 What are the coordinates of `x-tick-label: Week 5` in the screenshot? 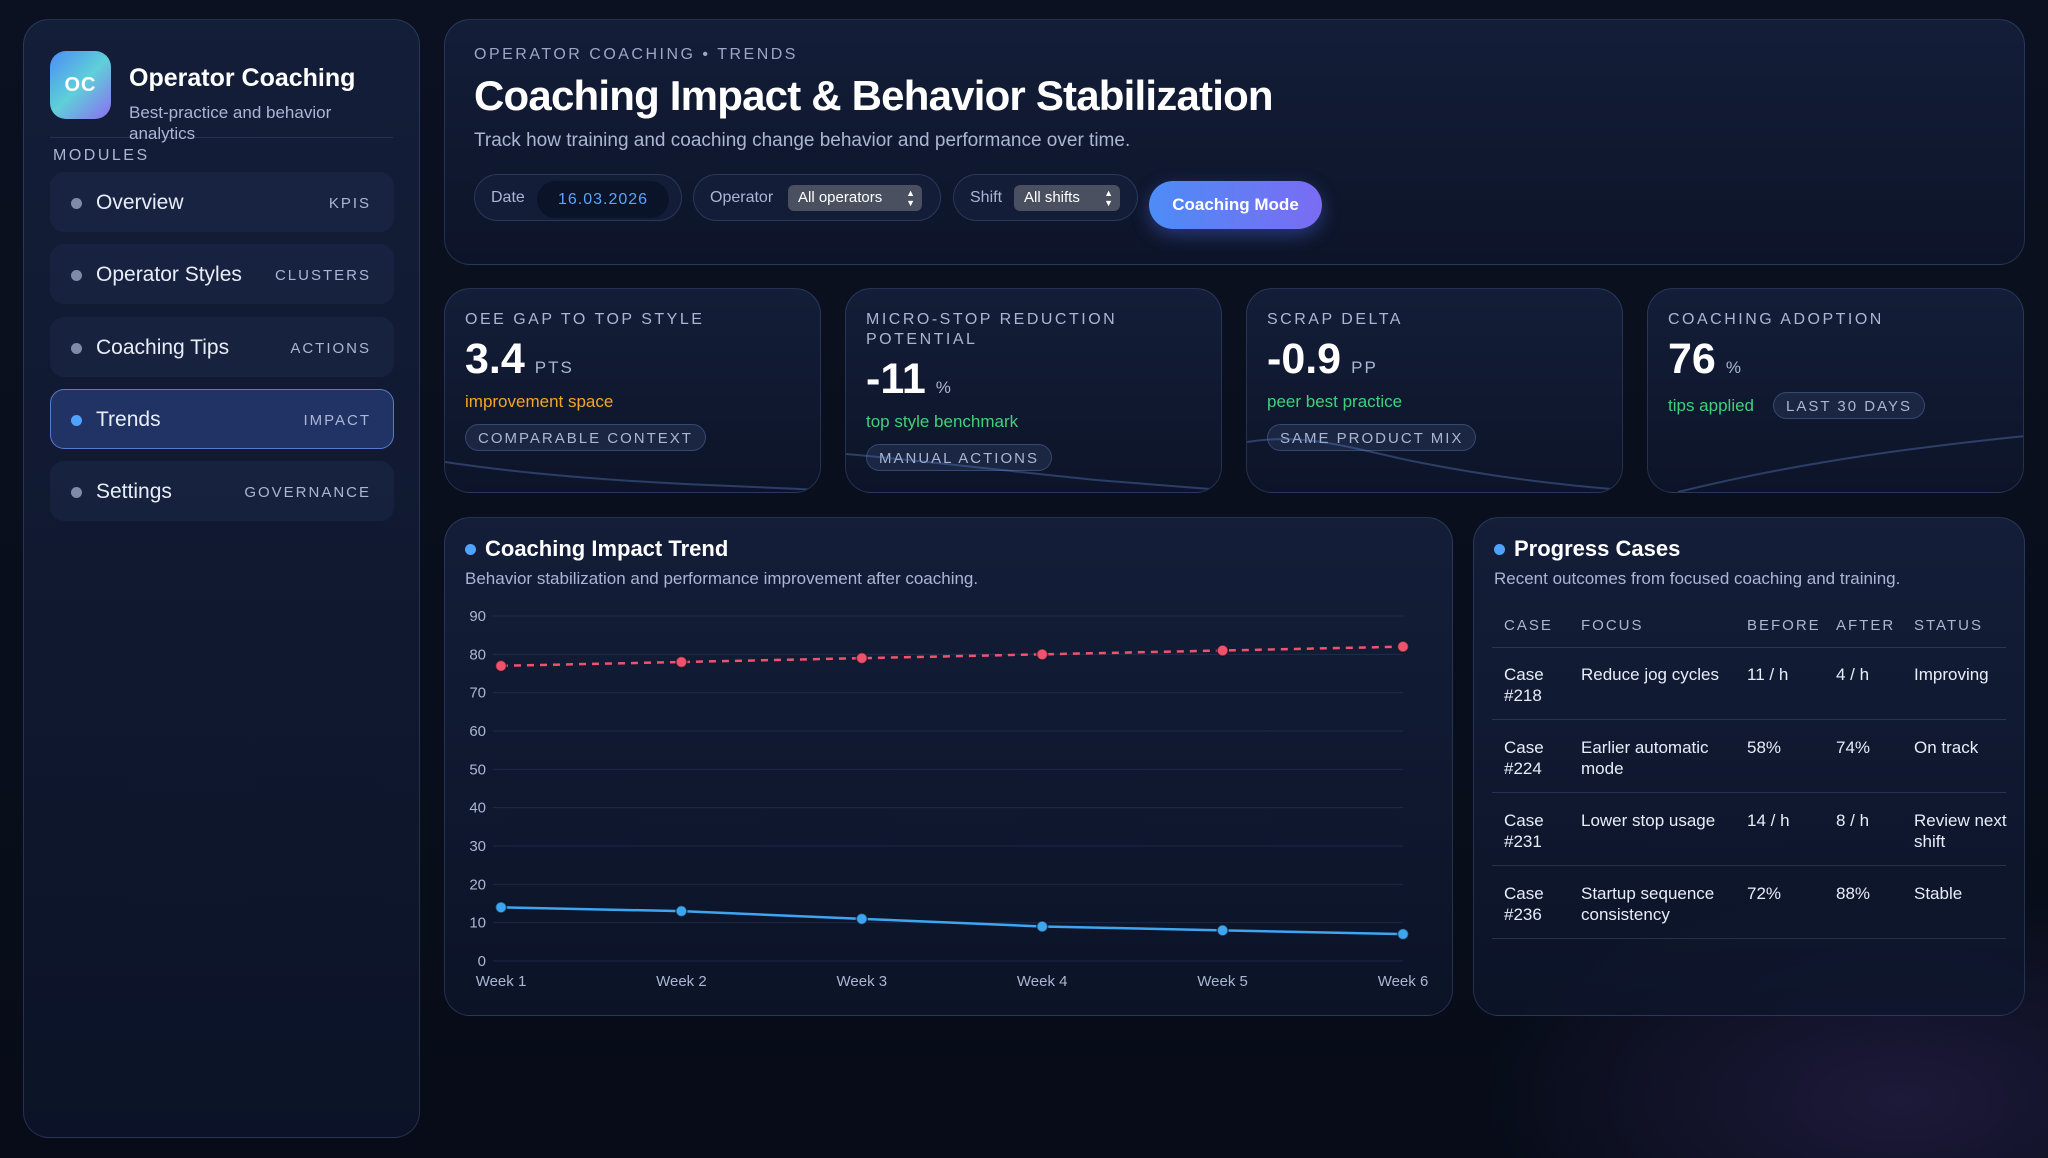 It's located at (1222, 981).